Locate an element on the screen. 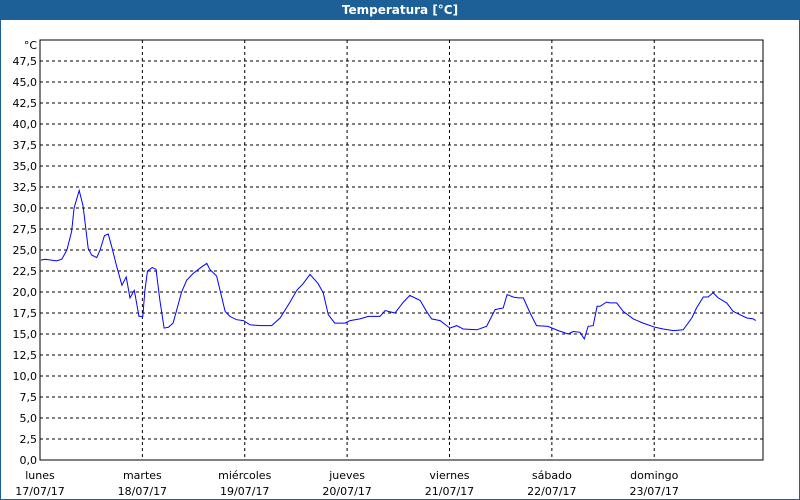 This screenshot has height=500, width=800. x-tick-date-label: 23/07/17 is located at coordinates (654, 491).